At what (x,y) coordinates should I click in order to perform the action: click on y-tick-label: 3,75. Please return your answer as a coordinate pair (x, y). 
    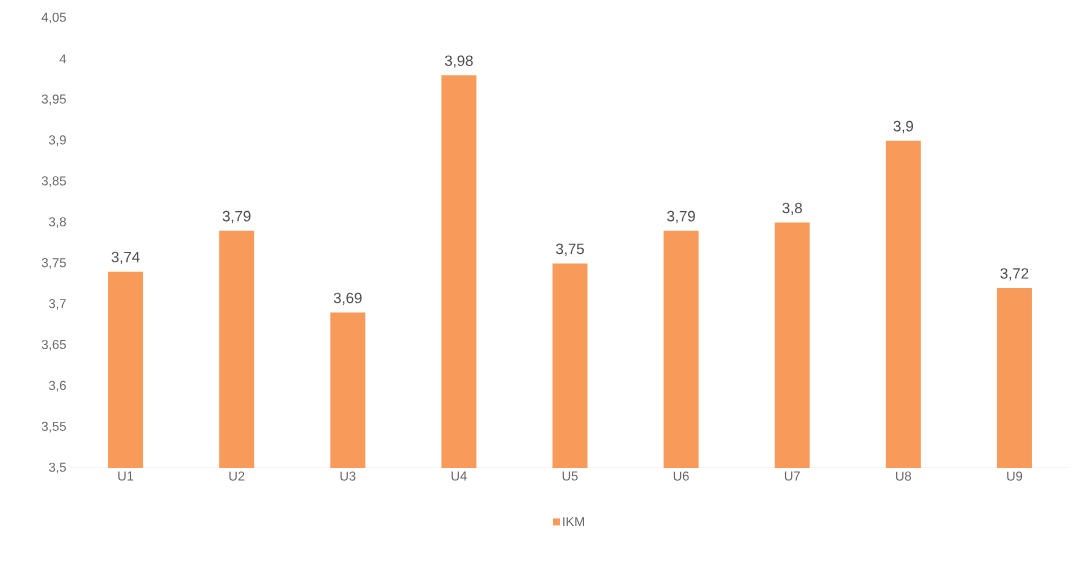
    Looking at the image, I should click on (53, 263).